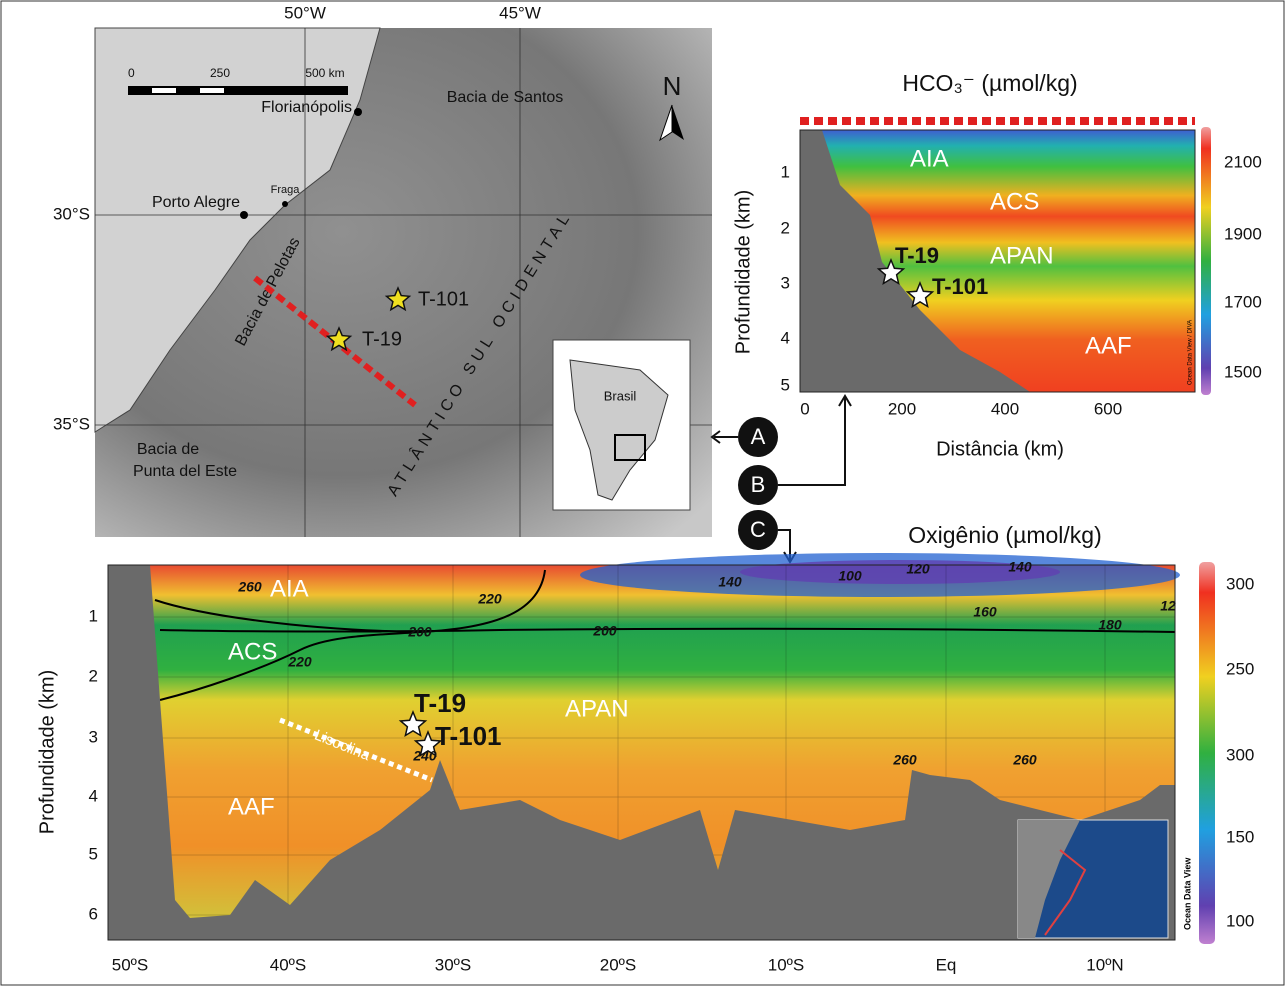 The height and width of the screenshot is (991, 1285). What do you see at coordinates (989, 83) in the screenshot?
I see `panel-title: HCO₃⁻ (µmol/kg)` at bounding box center [989, 83].